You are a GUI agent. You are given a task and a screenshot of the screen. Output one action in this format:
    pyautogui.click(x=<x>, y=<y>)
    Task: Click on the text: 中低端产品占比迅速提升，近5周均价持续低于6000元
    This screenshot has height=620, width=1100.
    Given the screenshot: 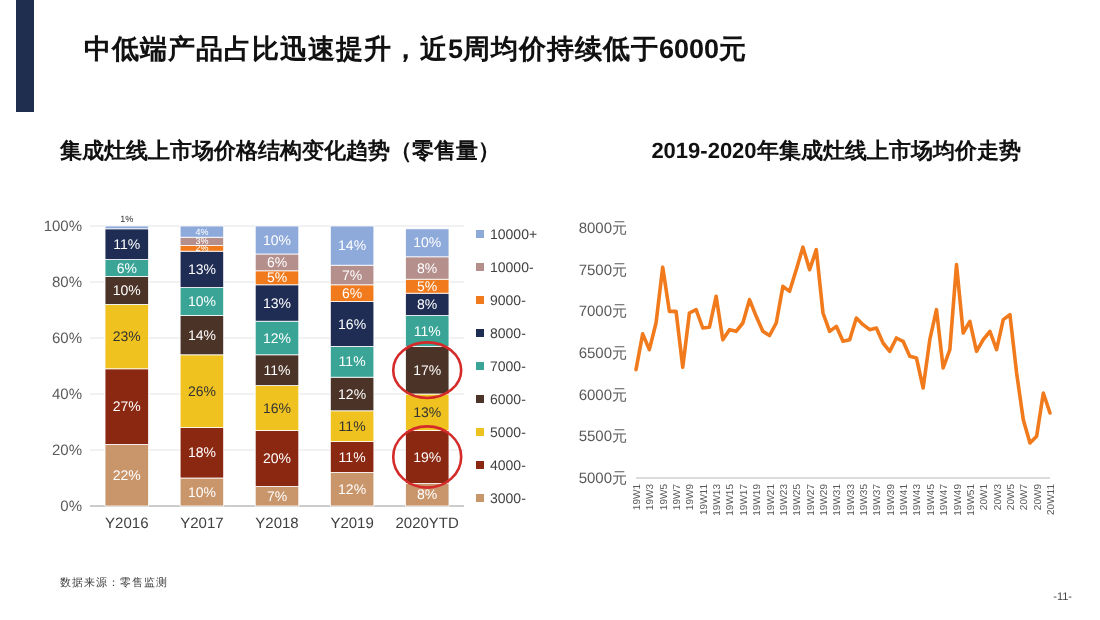 What is the action you would take?
    pyautogui.click(x=416, y=48)
    